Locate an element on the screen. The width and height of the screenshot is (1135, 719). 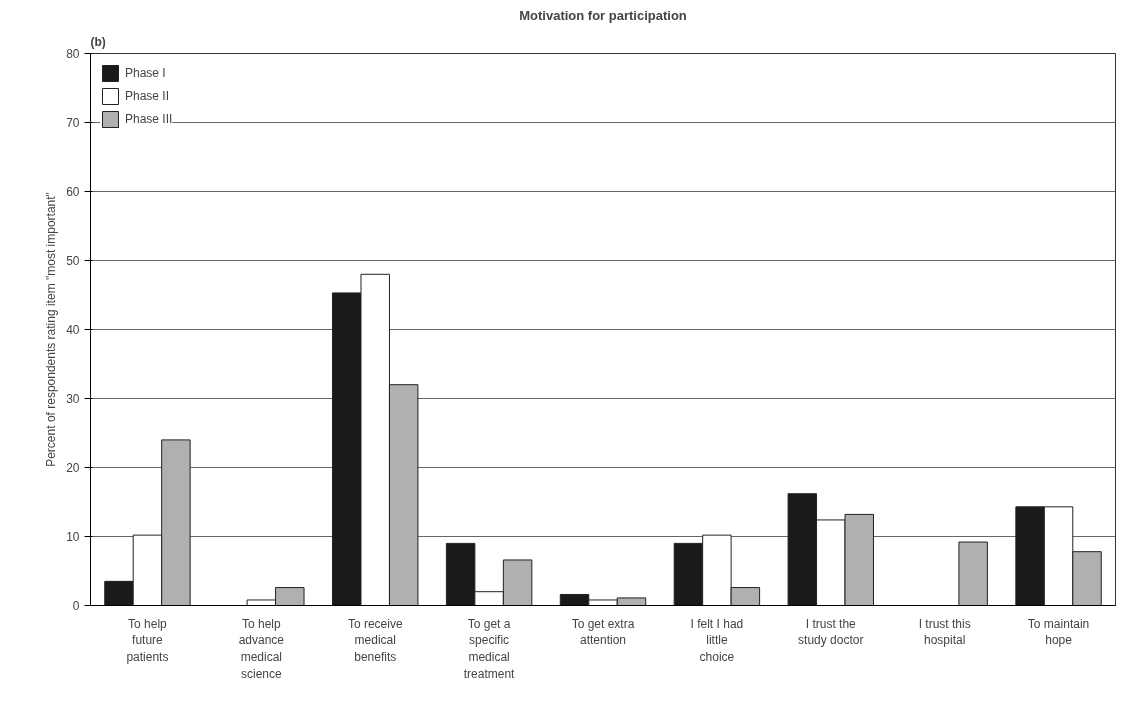
y-tick-label: 70 is located at coordinates (73, 123).